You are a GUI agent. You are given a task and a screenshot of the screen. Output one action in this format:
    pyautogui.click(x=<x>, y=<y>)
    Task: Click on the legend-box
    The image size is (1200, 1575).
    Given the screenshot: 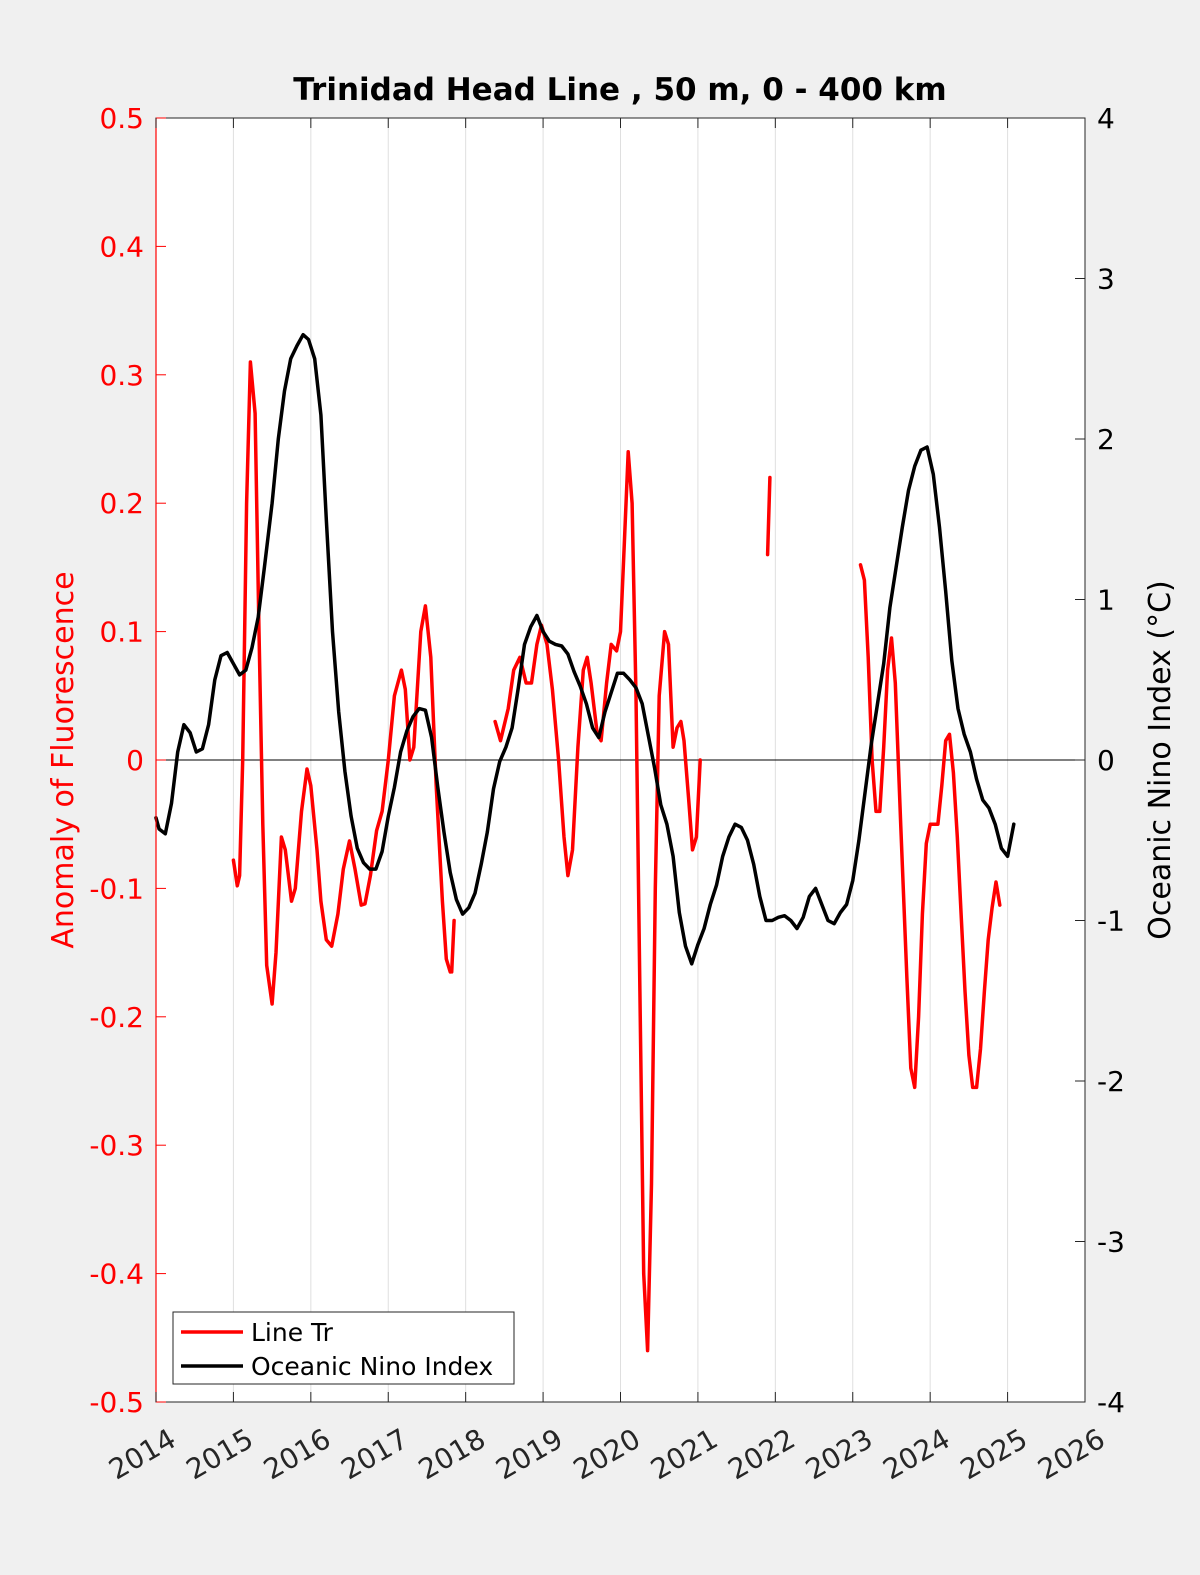 What is the action you would take?
    pyautogui.click(x=343, y=1348)
    